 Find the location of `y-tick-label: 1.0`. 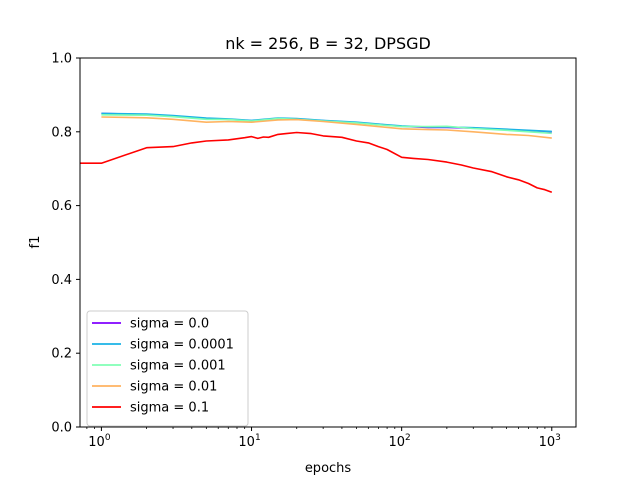

y-tick-label: 1.0 is located at coordinates (61, 59).